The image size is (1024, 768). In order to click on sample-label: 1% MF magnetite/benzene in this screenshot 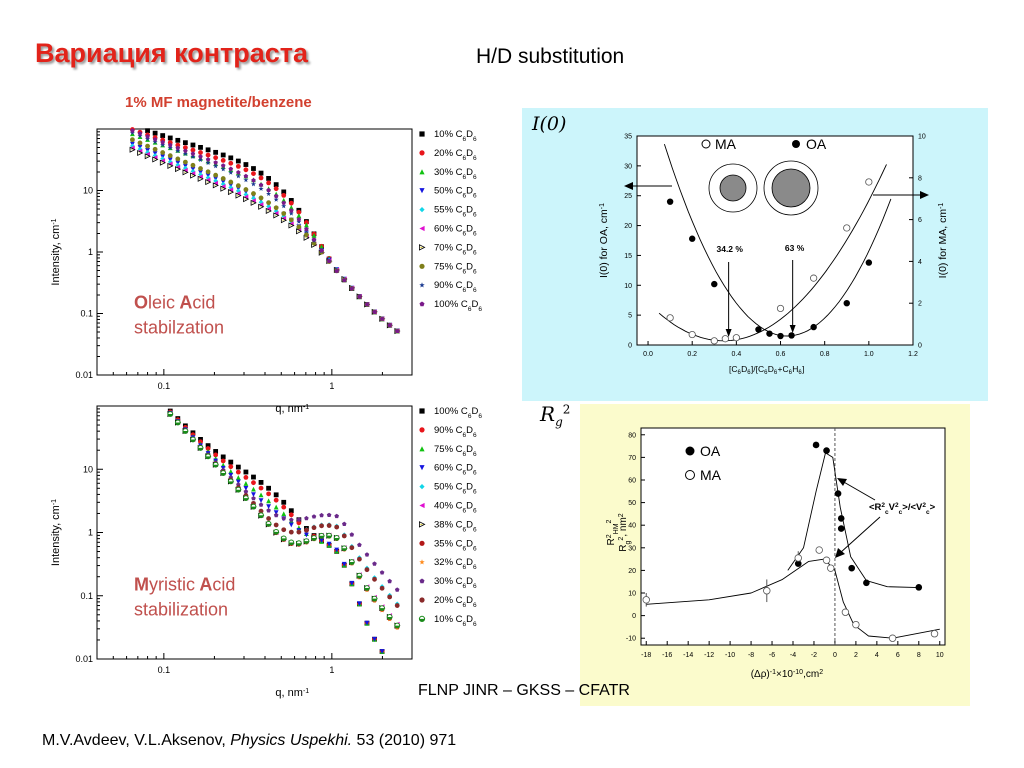, I will do `click(218, 102)`.